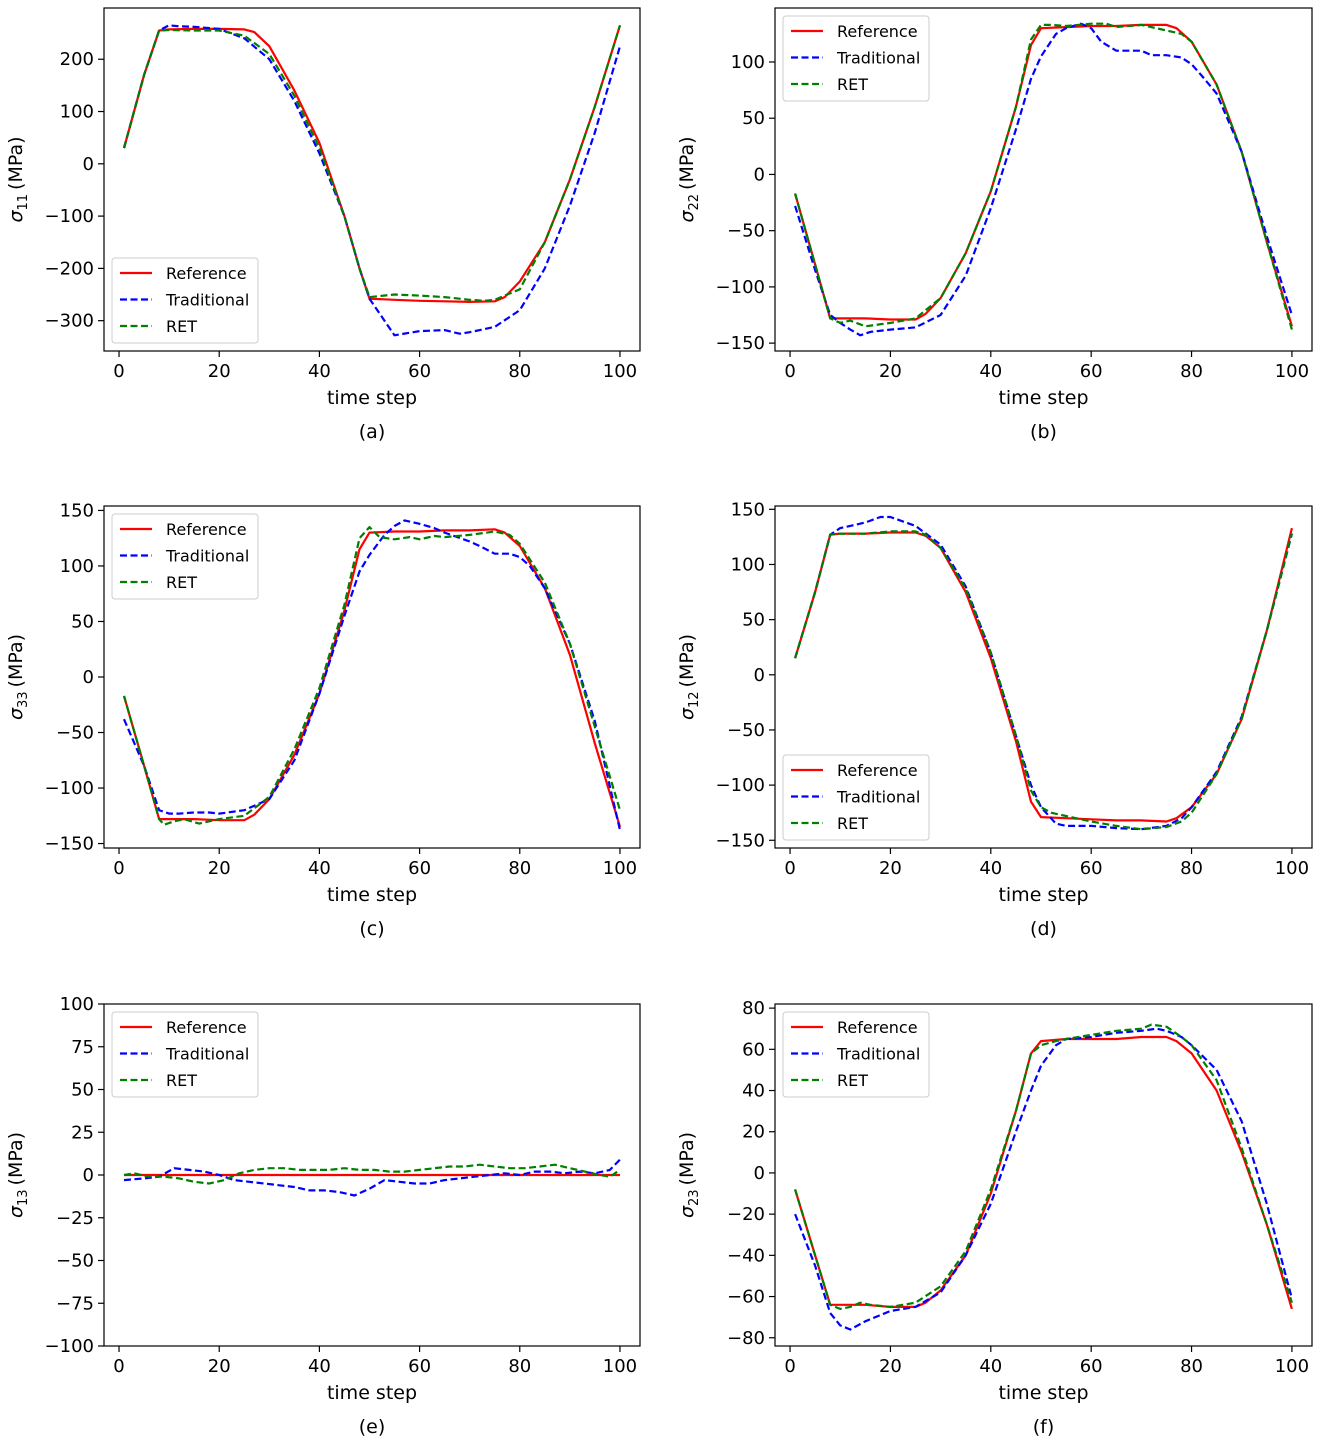 This screenshot has width=1320, height=1440. What do you see at coordinates (753, 1008) in the screenshot?
I see `y-tick-label: 80` at bounding box center [753, 1008].